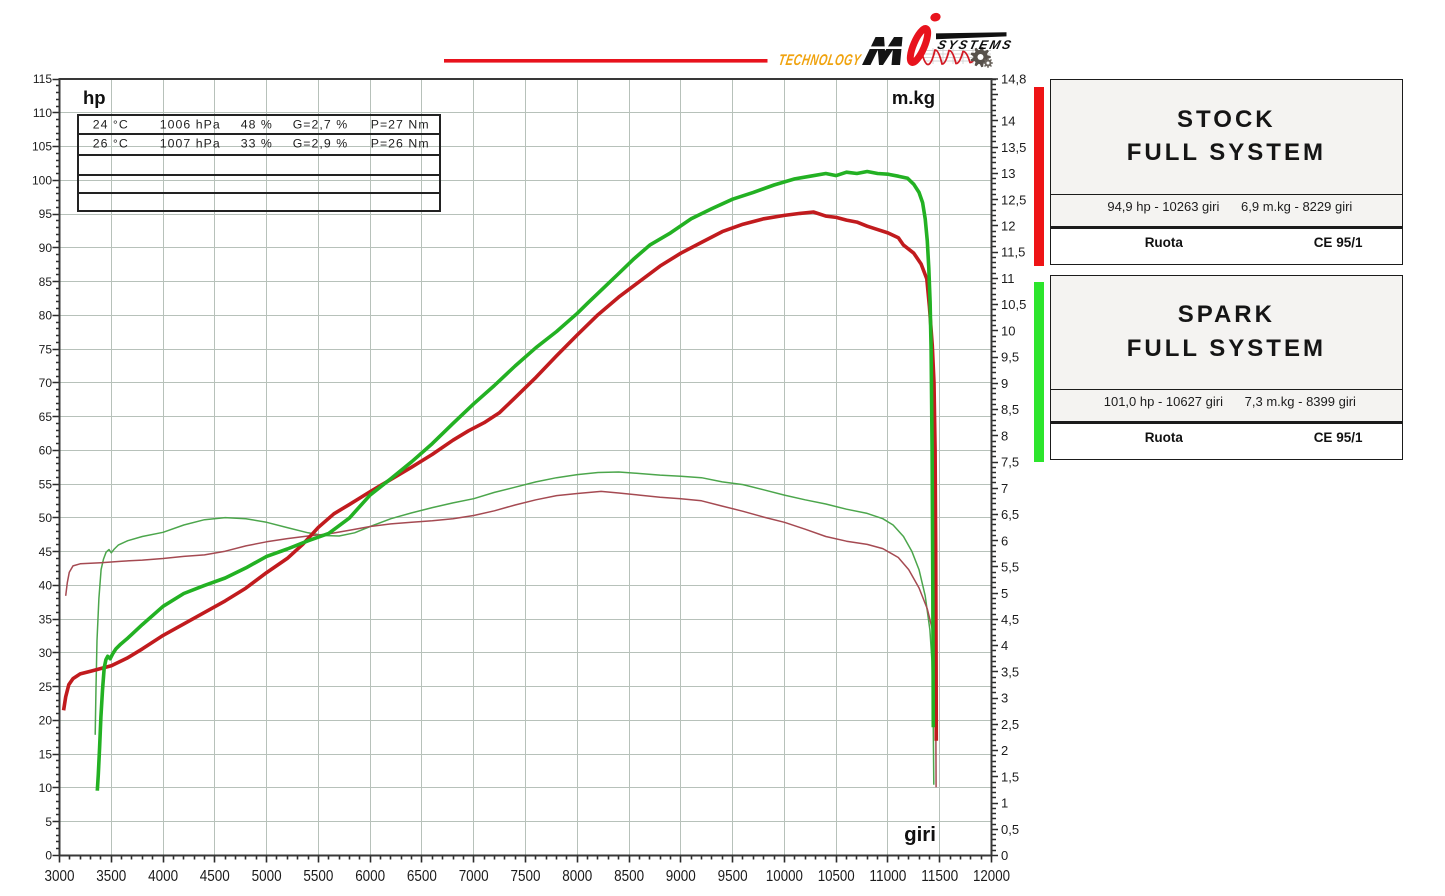 The height and width of the screenshot is (896, 1445). Describe the element at coordinates (1004, 540) in the screenshot. I see `svg-text: 6` at that location.